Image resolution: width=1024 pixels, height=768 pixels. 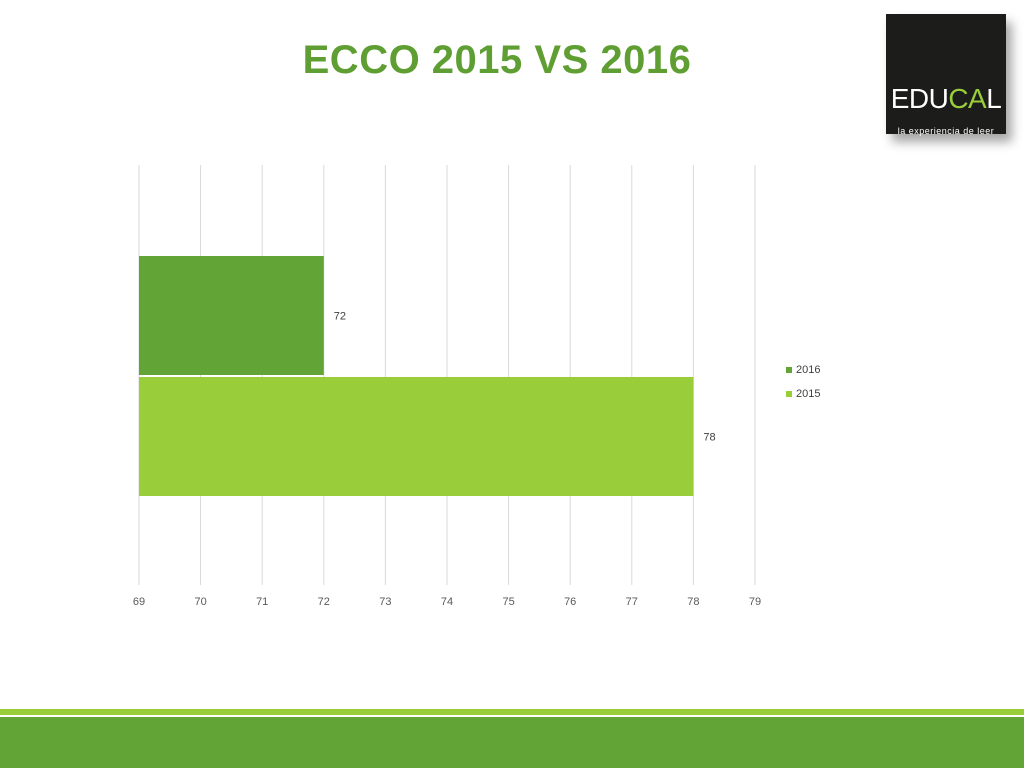 What do you see at coordinates (262, 602) in the screenshot?
I see `x-tick-label: 71` at bounding box center [262, 602].